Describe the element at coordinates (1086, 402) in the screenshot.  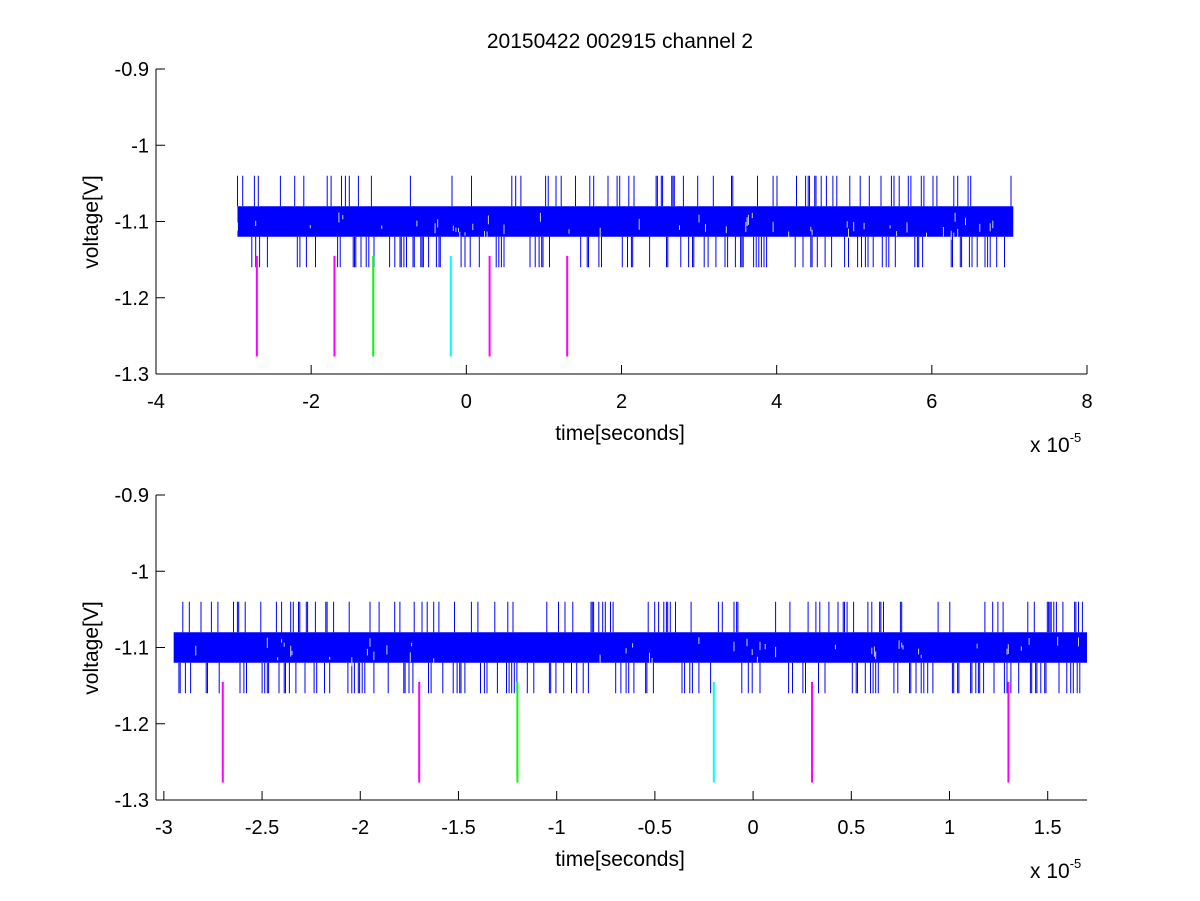
I see `x-tick-label: 8` at that location.